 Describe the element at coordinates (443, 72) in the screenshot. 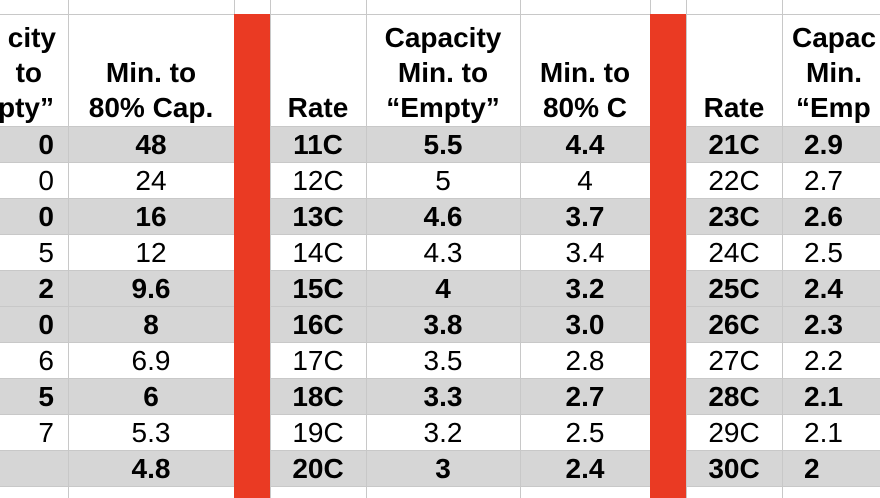

I see `g2-capacity-header-mid: Min. to` at that location.